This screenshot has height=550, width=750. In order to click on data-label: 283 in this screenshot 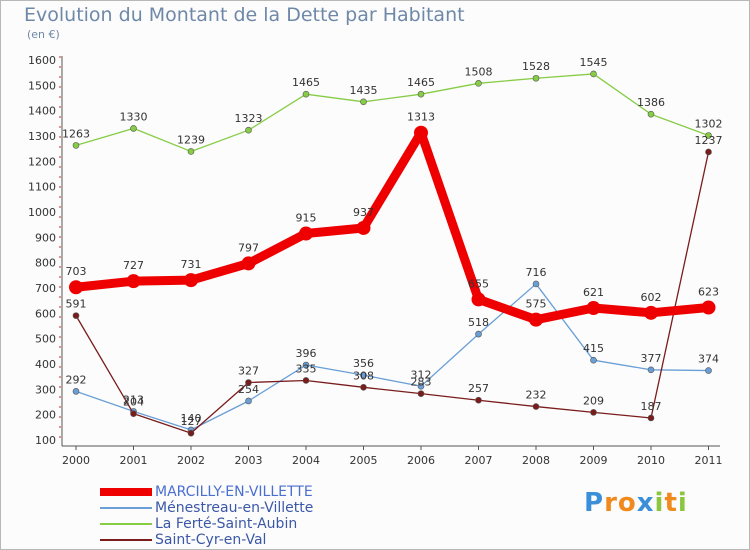, I will do `click(421, 382)`.